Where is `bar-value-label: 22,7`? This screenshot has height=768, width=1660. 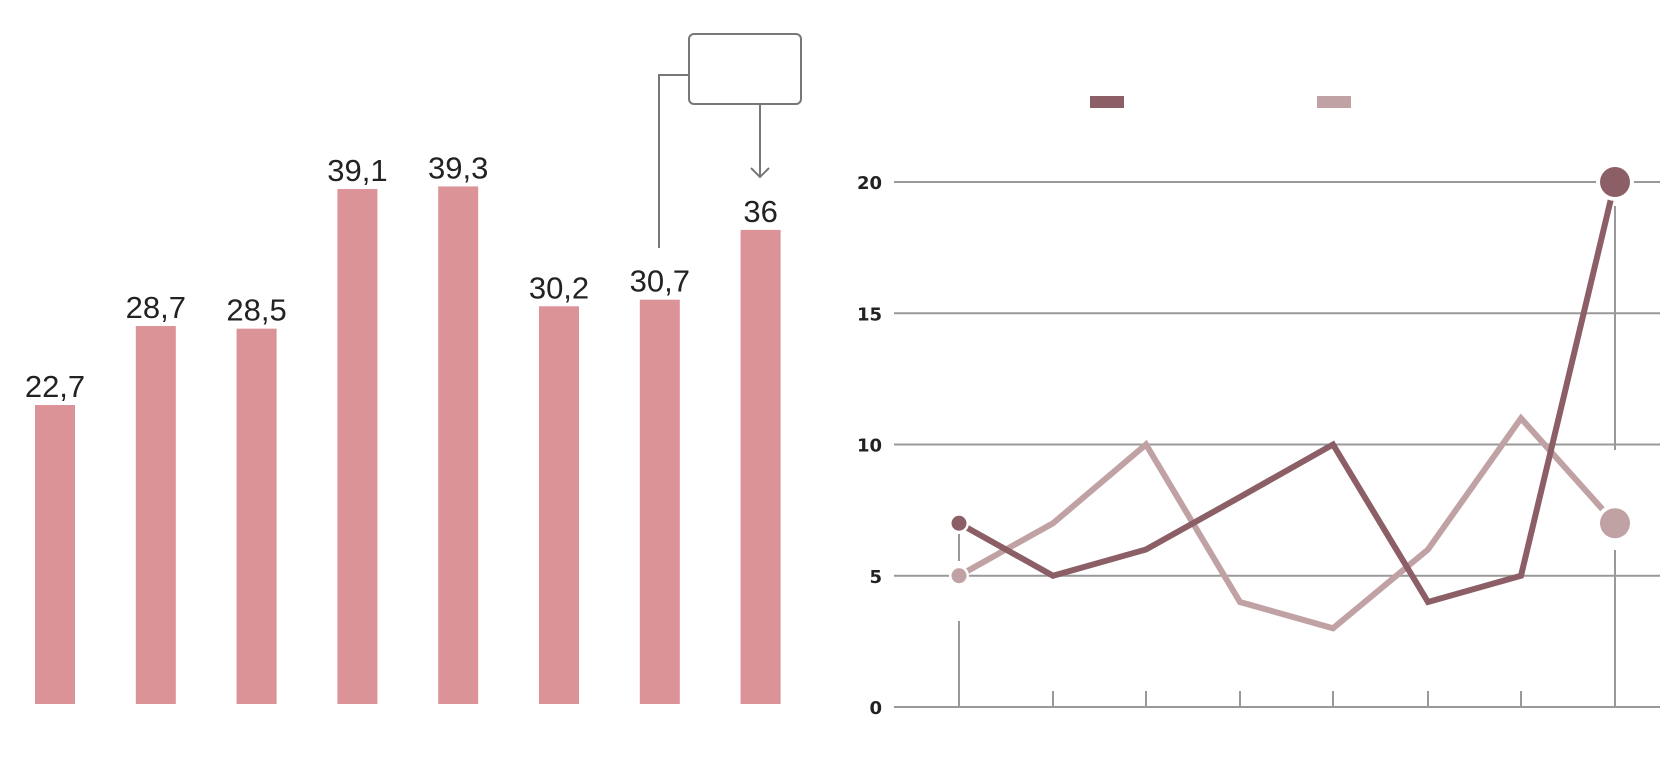
bar-value-label: 22,7 is located at coordinates (55, 386).